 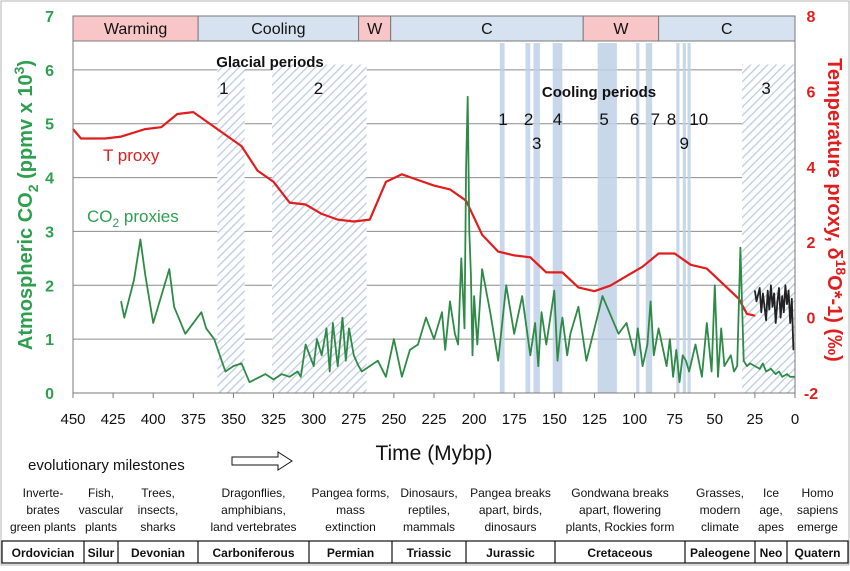 I want to click on milestone-cell-9-line-3: climate, so click(x=720, y=527).